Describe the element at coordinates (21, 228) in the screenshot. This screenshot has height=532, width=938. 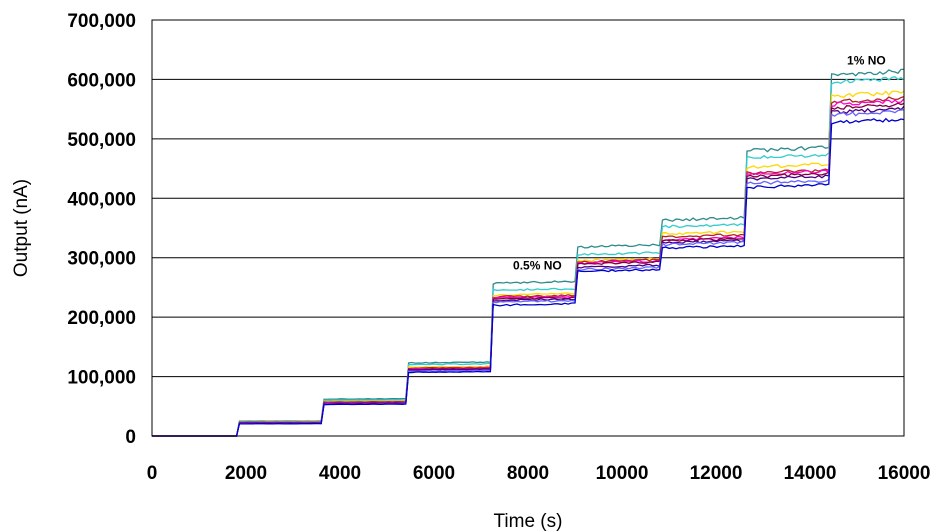
I see `y-axis-title: Output (nA)` at that location.